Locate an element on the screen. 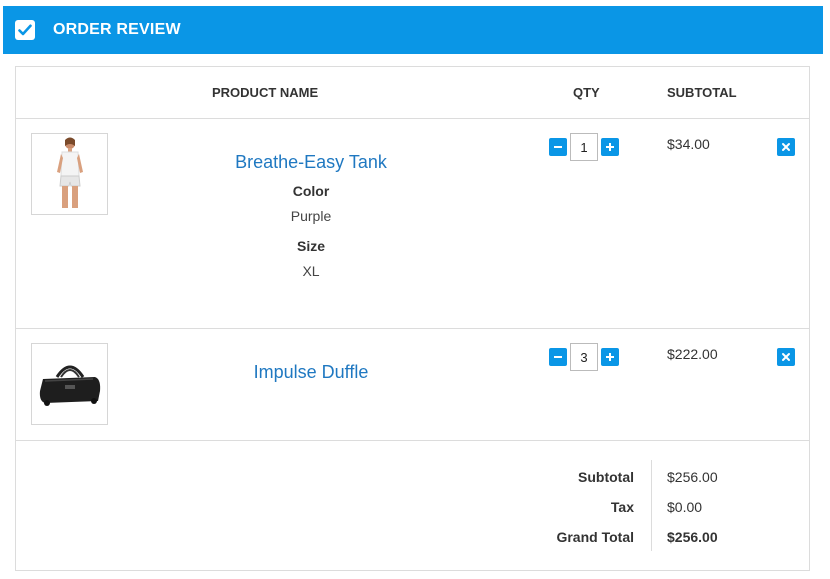 This screenshot has height=579, width=830. order-review-header: ORDER REVIEW is located at coordinates (413, 30).